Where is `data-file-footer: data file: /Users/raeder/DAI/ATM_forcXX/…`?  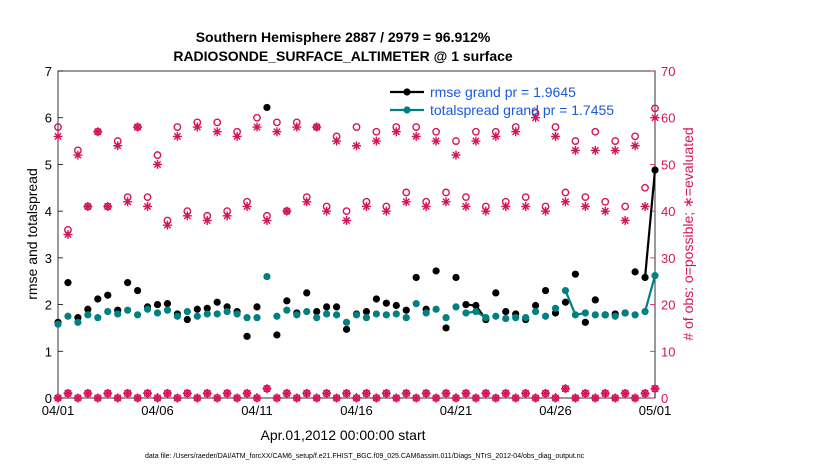
data-file-footer: data file: /Users/raeder/DAI/ATM_forcXX/… is located at coordinates (365, 456).